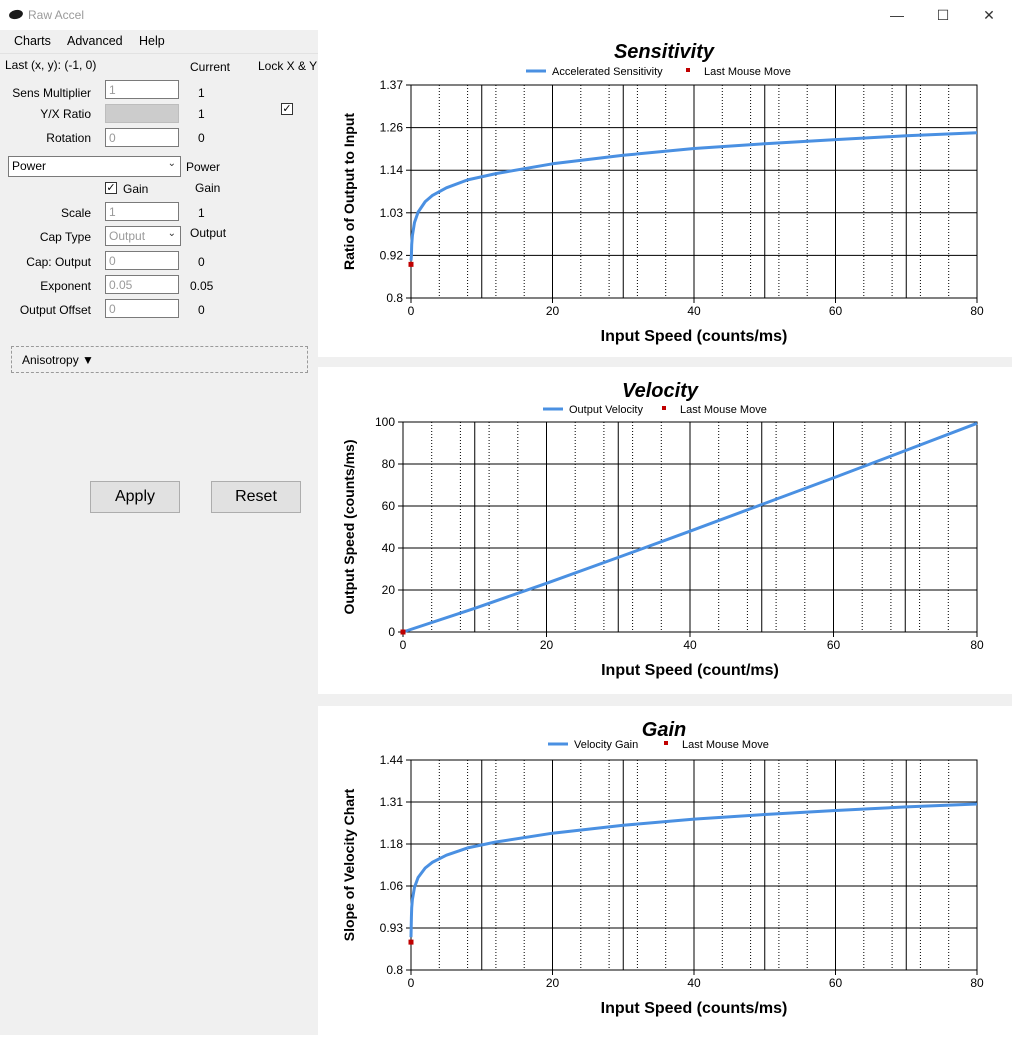  Describe the element at coordinates (723, 410) in the screenshot. I see `velocity-legend-last-move: Last Mouse Move` at that location.